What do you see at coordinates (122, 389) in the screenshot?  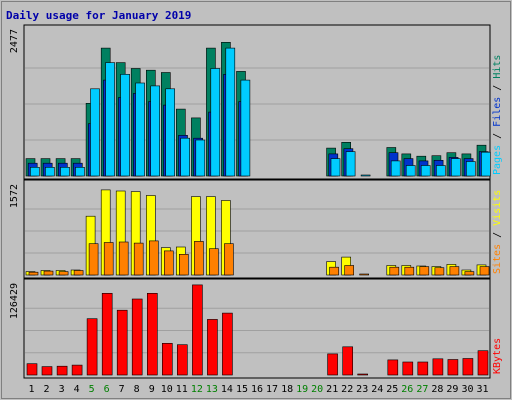 I see `x-tick-label-day-7: 7` at bounding box center [122, 389].